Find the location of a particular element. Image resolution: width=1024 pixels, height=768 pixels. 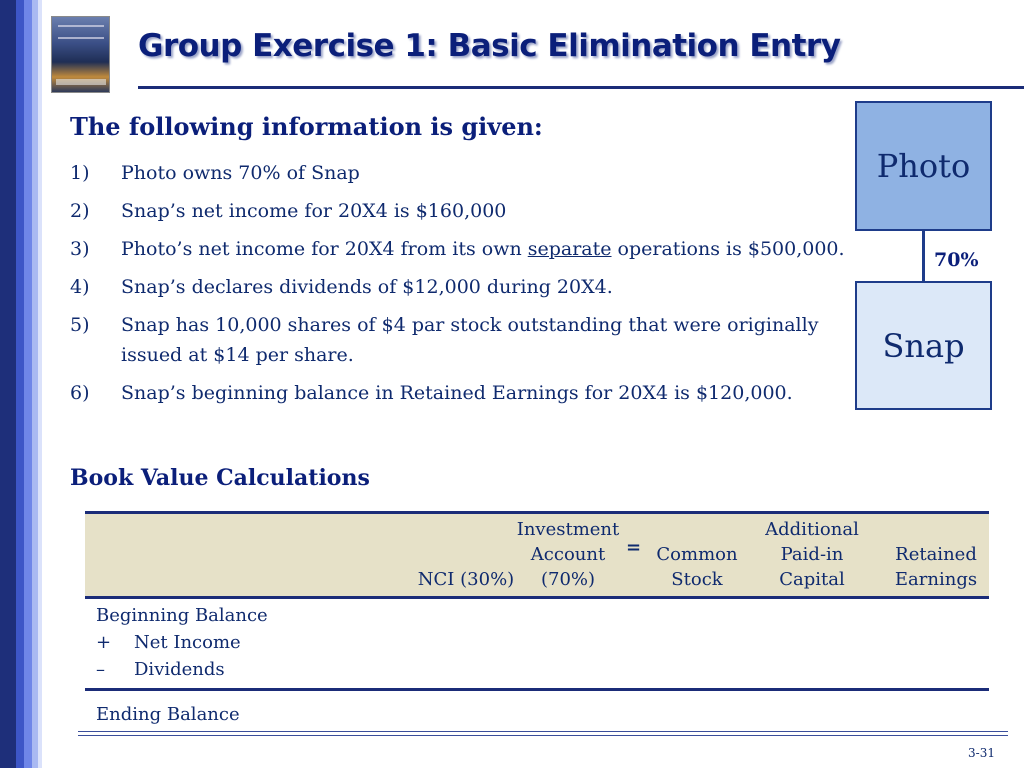

item-number: 3) is located at coordinates (80, 249).